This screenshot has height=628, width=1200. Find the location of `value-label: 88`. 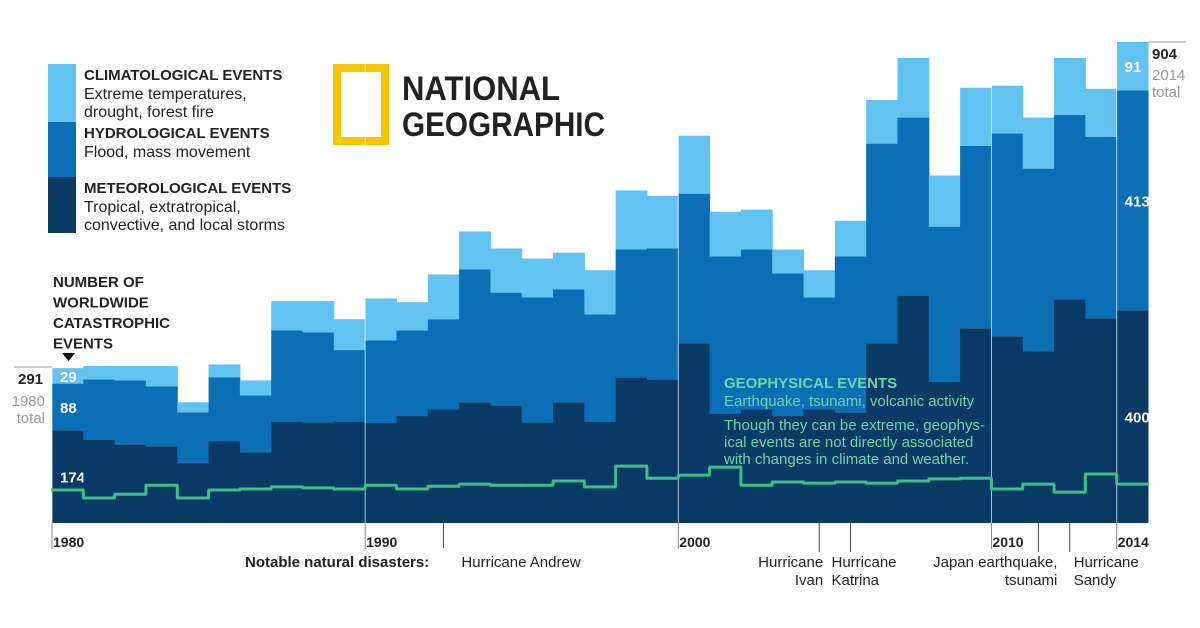

value-label: 88 is located at coordinates (68, 408).